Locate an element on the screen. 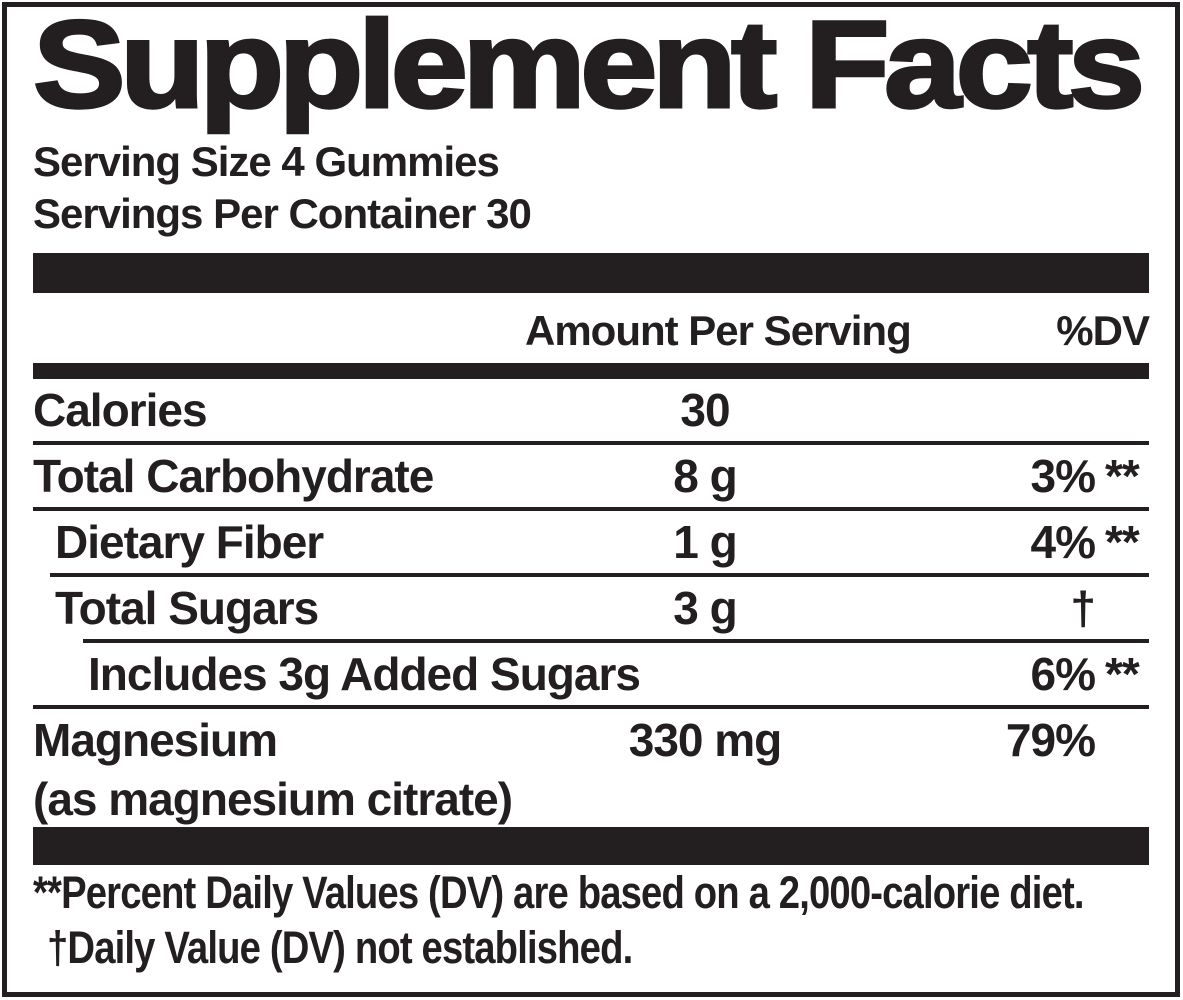  nutrient-dv: 3% ** is located at coordinates (1085, 476).